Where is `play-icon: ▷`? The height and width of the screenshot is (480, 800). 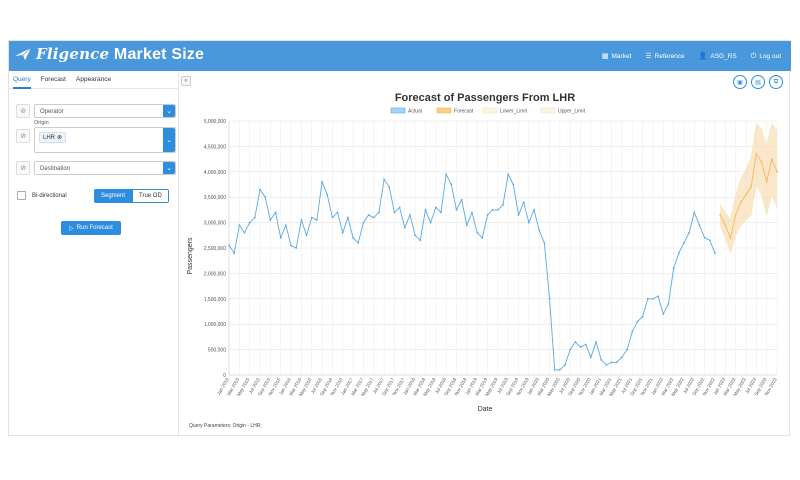
play-icon: ▷ is located at coordinates (71, 228).